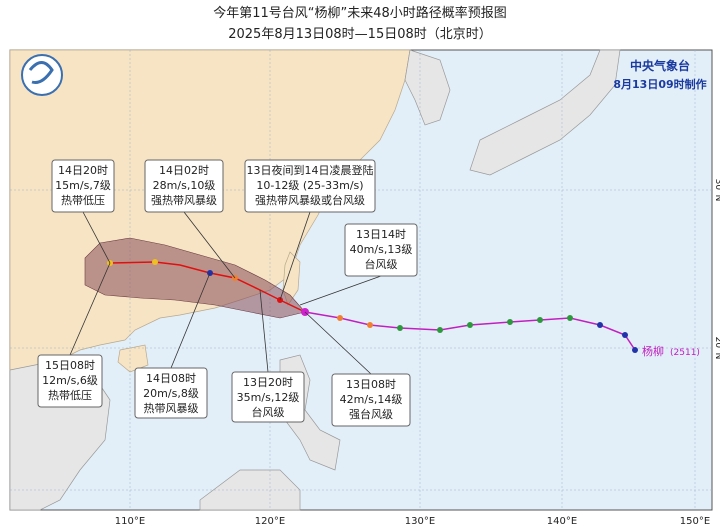 This screenshot has width=720, height=532. I want to click on callout-text: 强热带风暴级或台风级, so click(310, 200).